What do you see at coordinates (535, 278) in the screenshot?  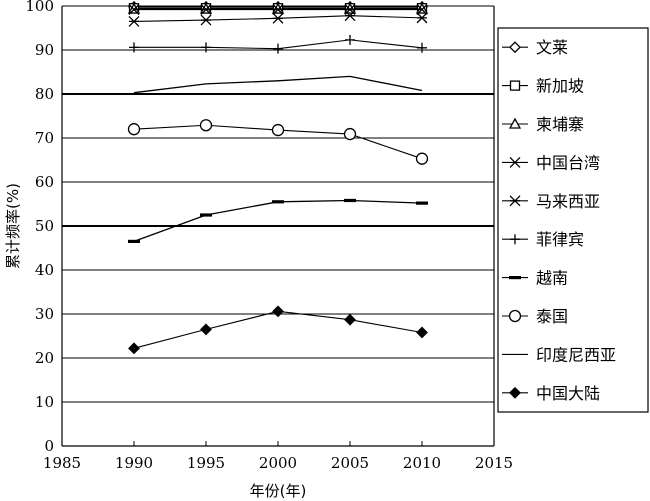 I see `legend-item-7: 越南` at bounding box center [535, 278].